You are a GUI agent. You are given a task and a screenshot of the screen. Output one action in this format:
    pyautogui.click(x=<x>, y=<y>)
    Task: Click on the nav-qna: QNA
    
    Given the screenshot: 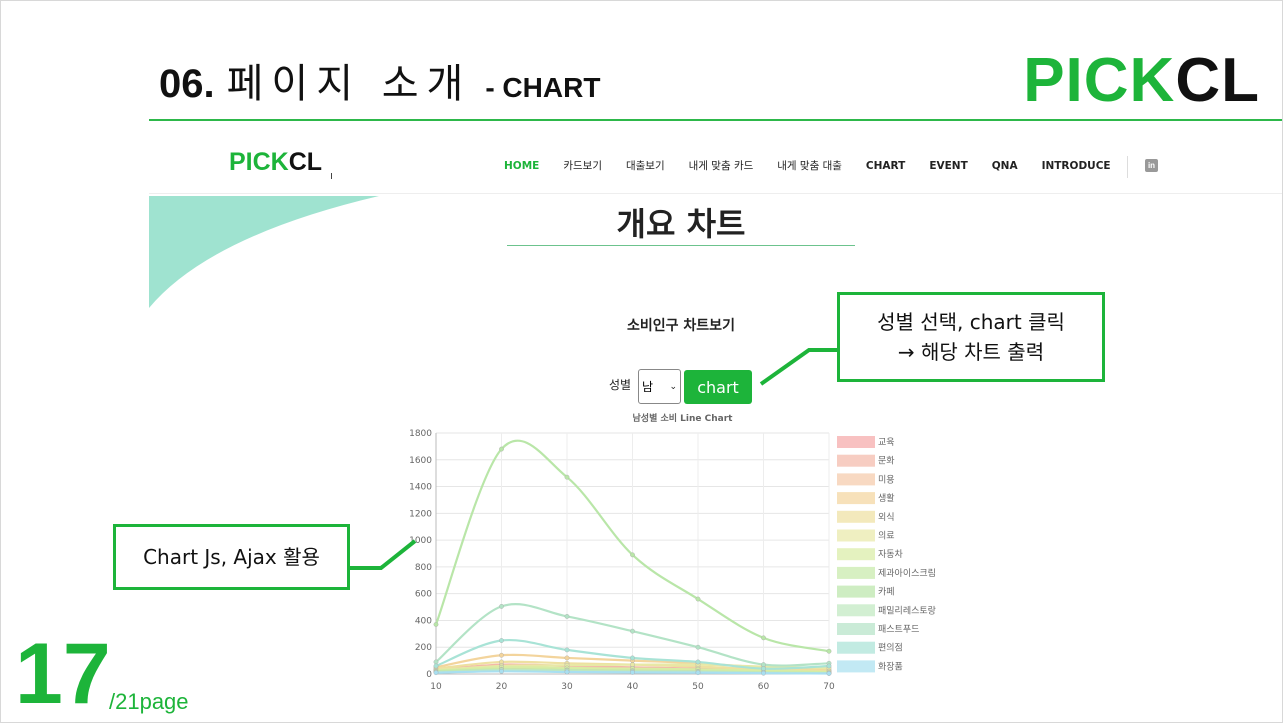 What is the action you would take?
    pyautogui.click(x=1005, y=166)
    